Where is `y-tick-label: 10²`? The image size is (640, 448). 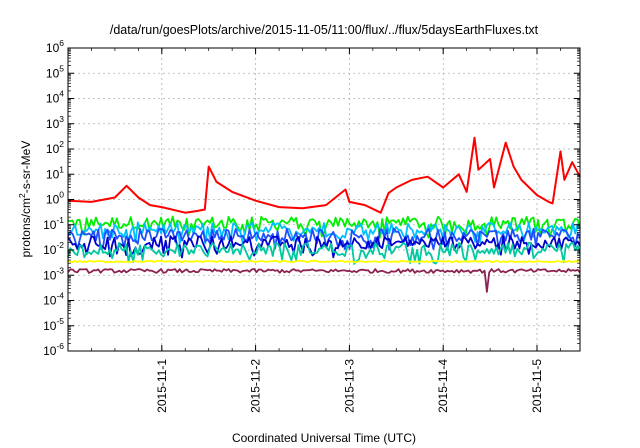
y-tick-label: 10² is located at coordinates (55, 147).